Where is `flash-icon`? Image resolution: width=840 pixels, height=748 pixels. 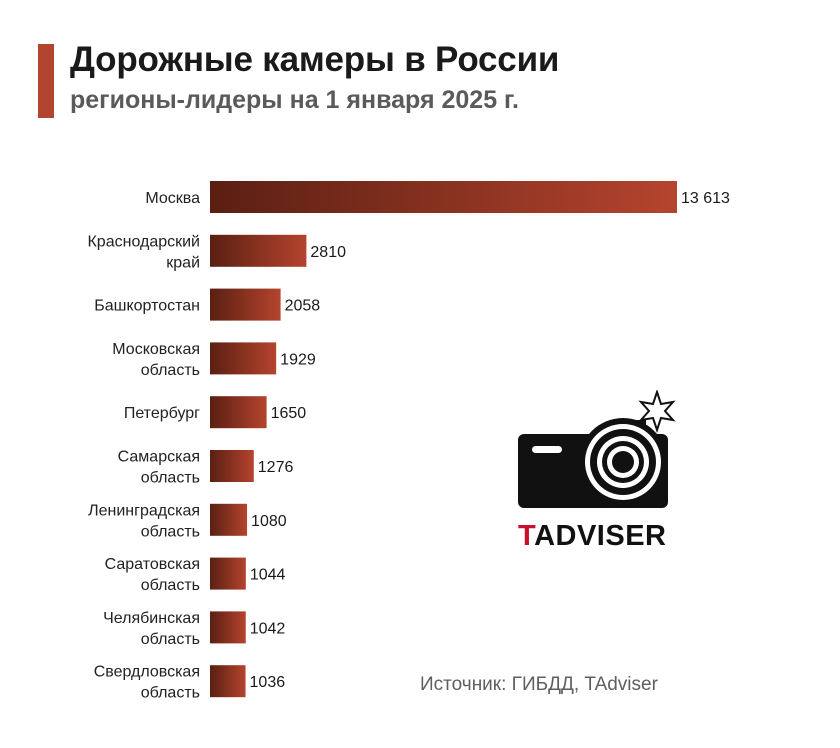
flash-icon is located at coordinates (657, 412).